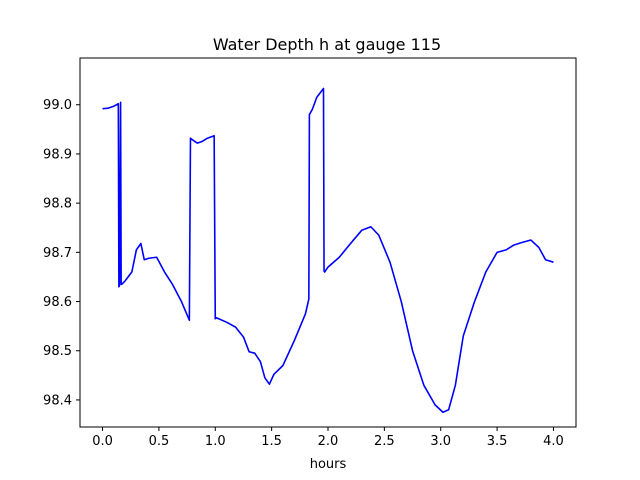 This screenshot has height=480, width=640. Describe the element at coordinates (57, 105) in the screenshot. I see `y-tick-label: 99.0` at that location.